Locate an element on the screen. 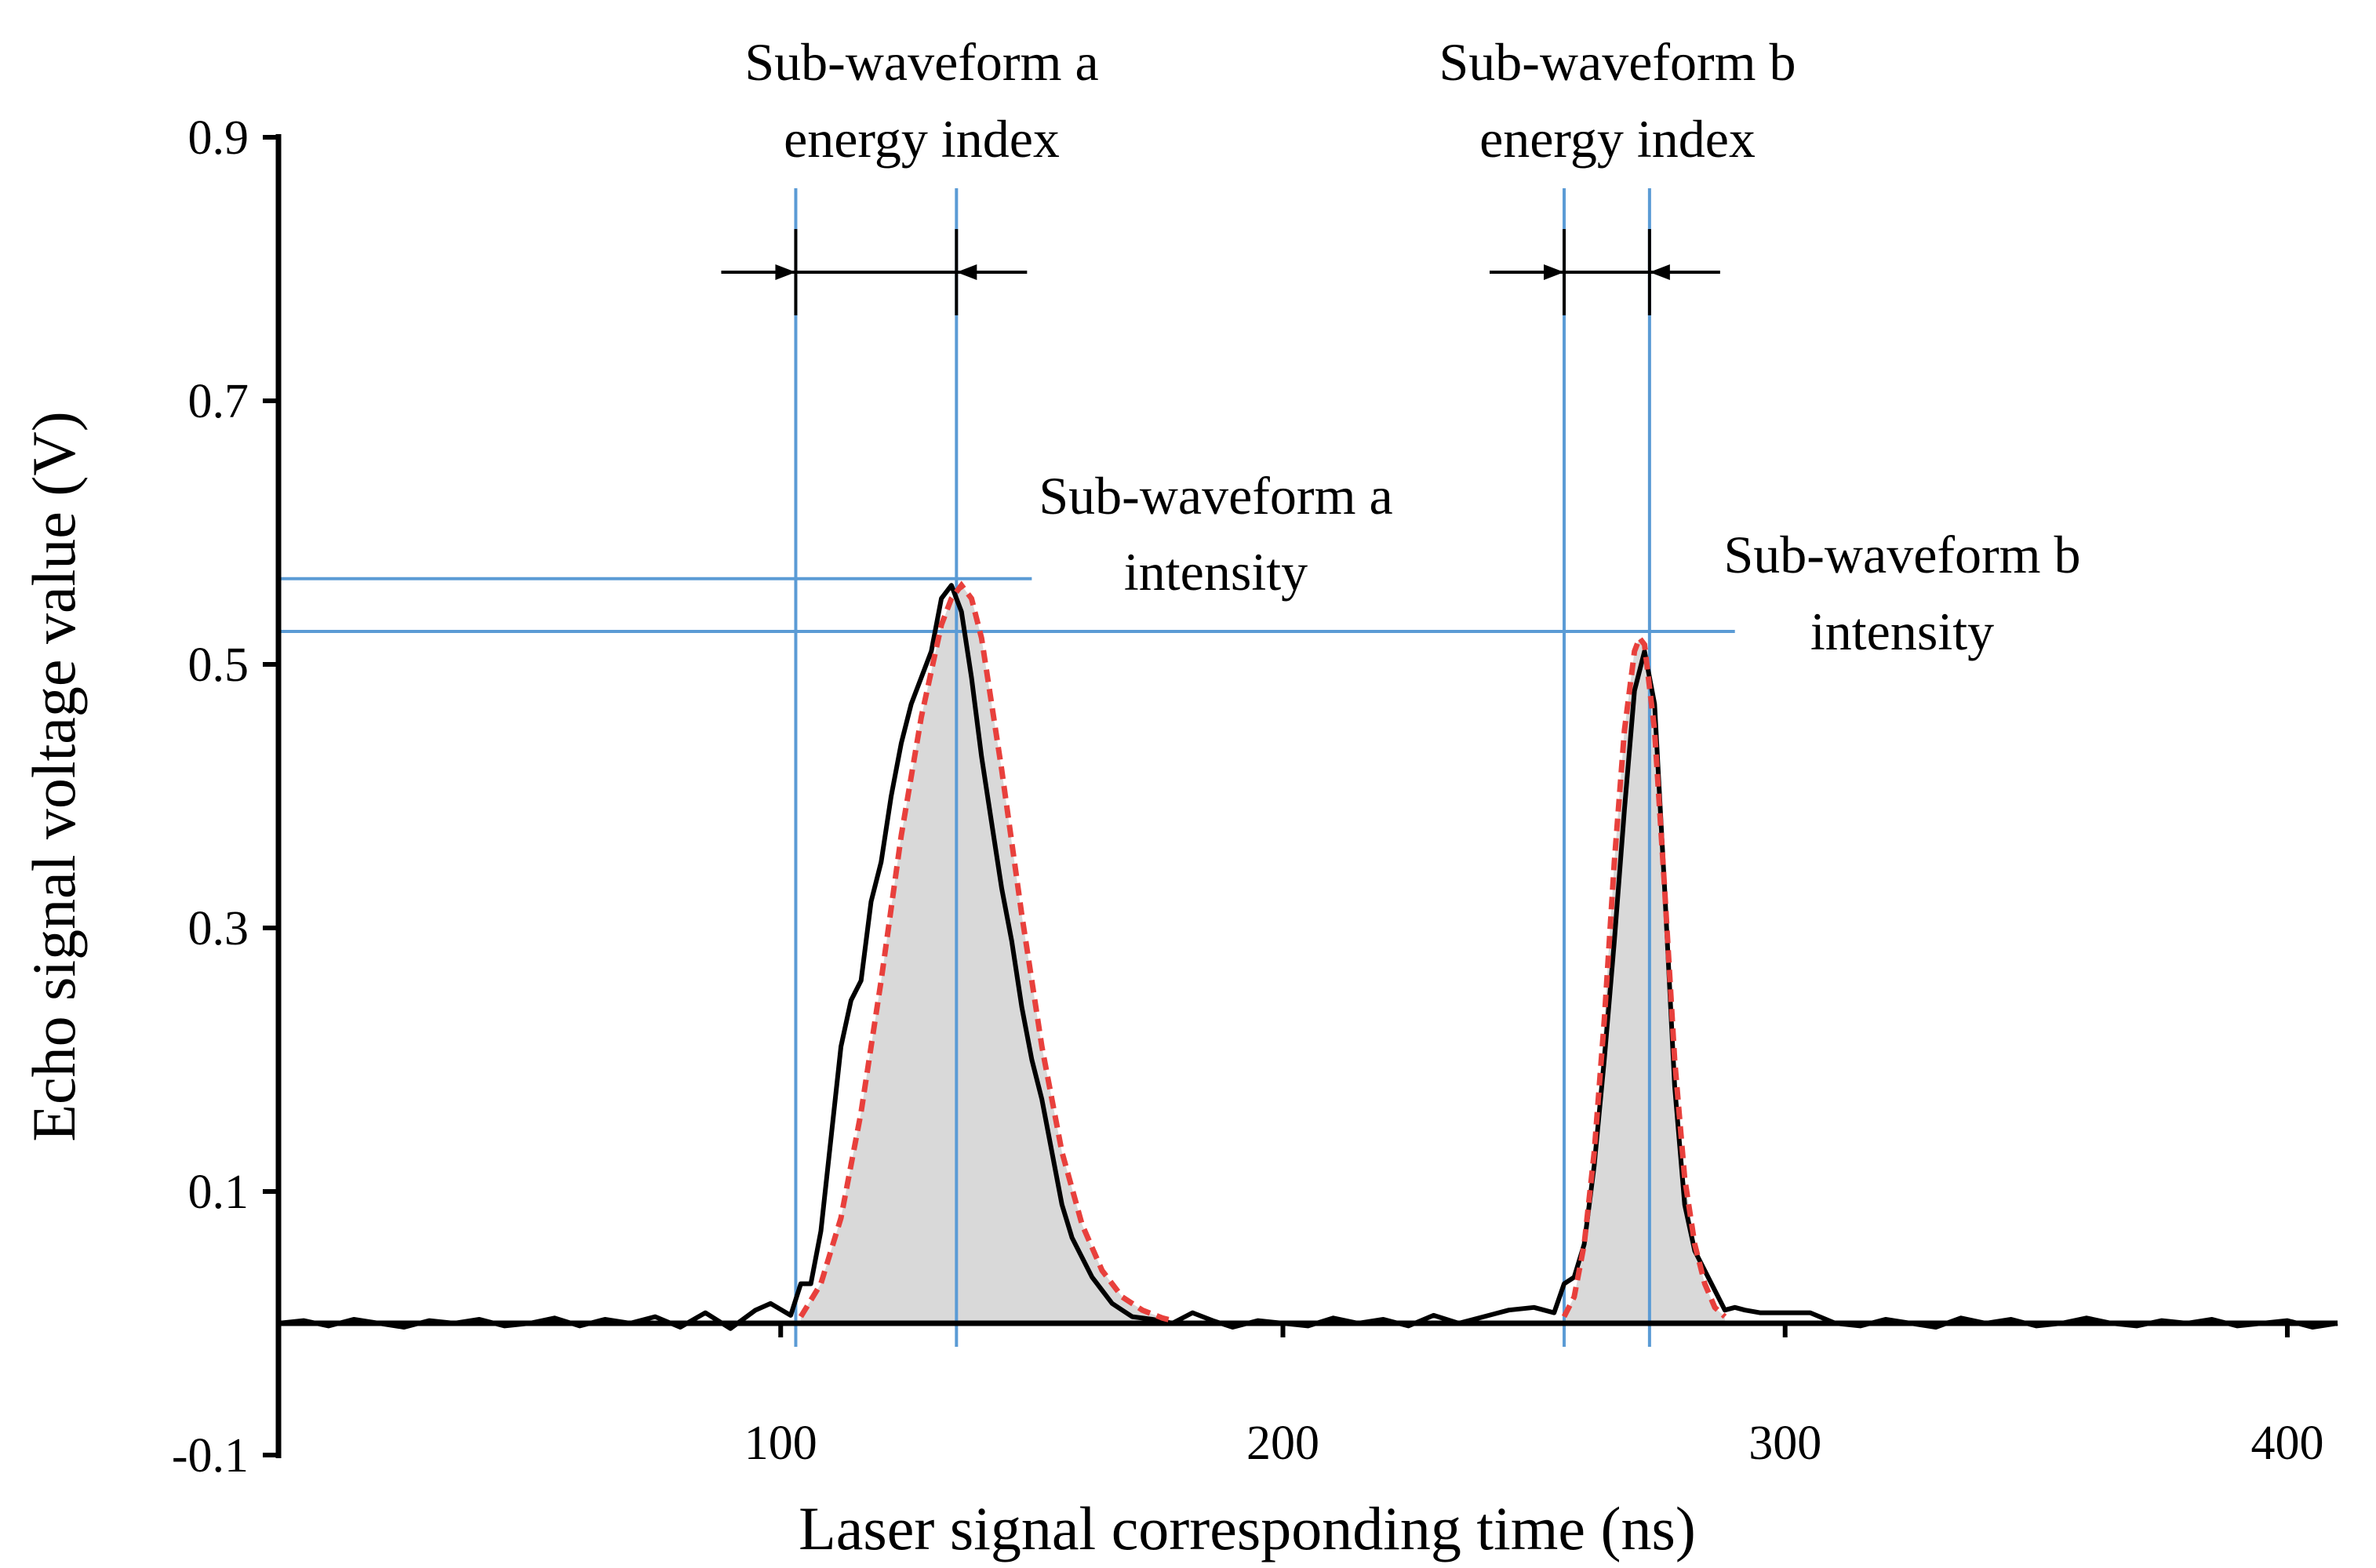 The height and width of the screenshot is (1568, 2376). arrow-a-right-head is located at coordinates (967, 272).